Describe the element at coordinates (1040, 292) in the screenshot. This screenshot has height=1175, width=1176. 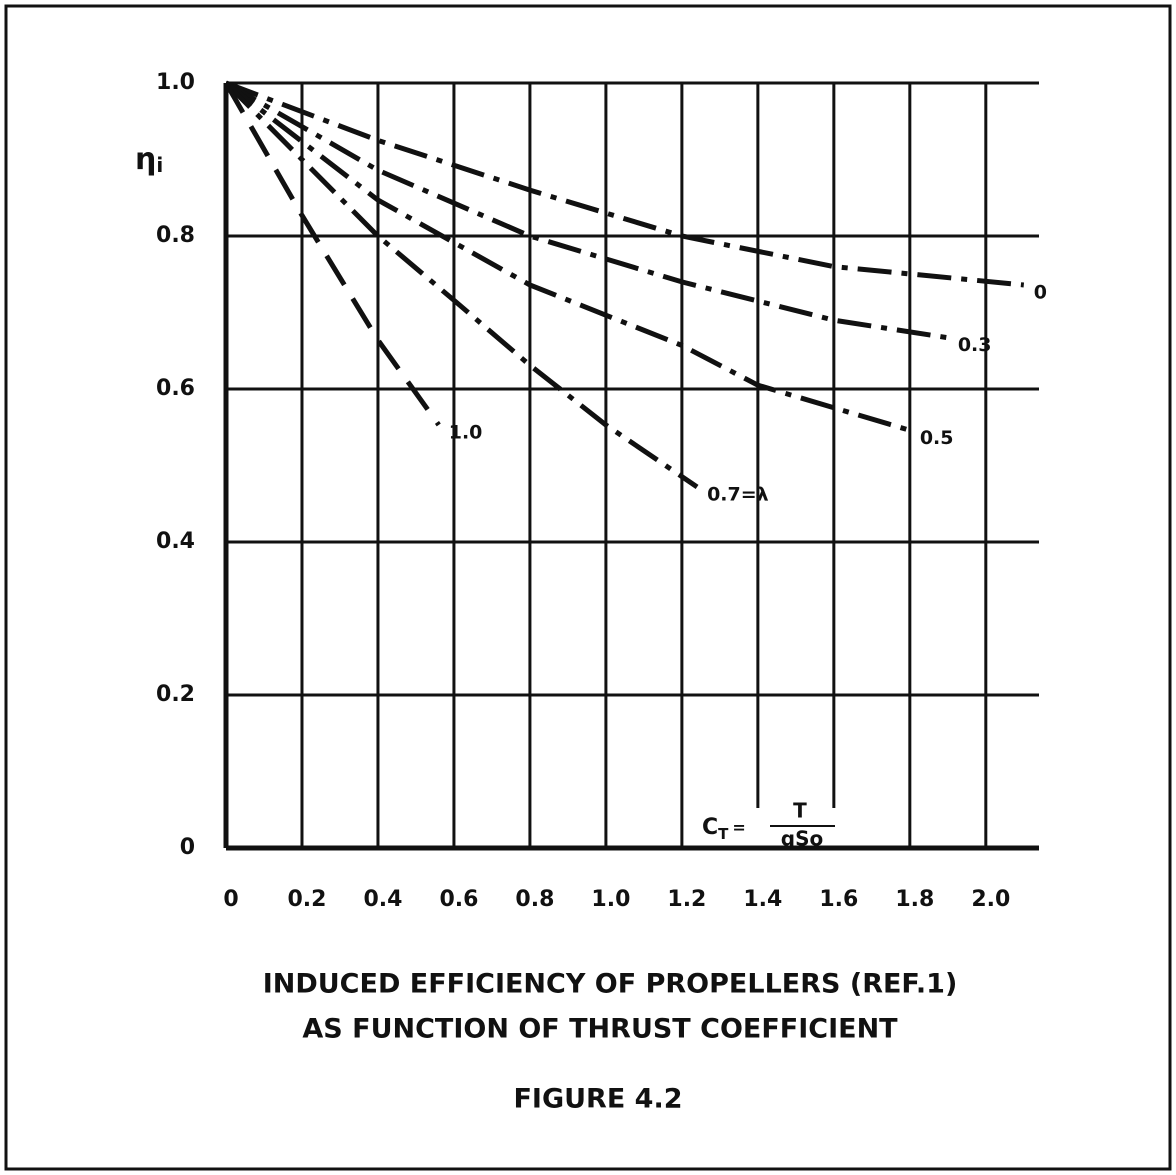
I see `series-label: 0` at that location.